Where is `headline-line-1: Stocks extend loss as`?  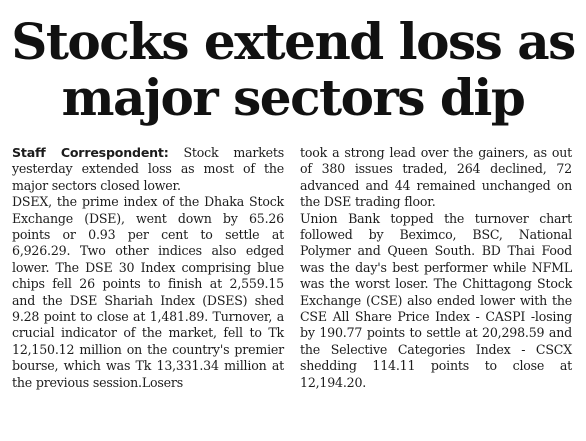 headline-line-1: Stocks extend loss as is located at coordinates (293, 41).